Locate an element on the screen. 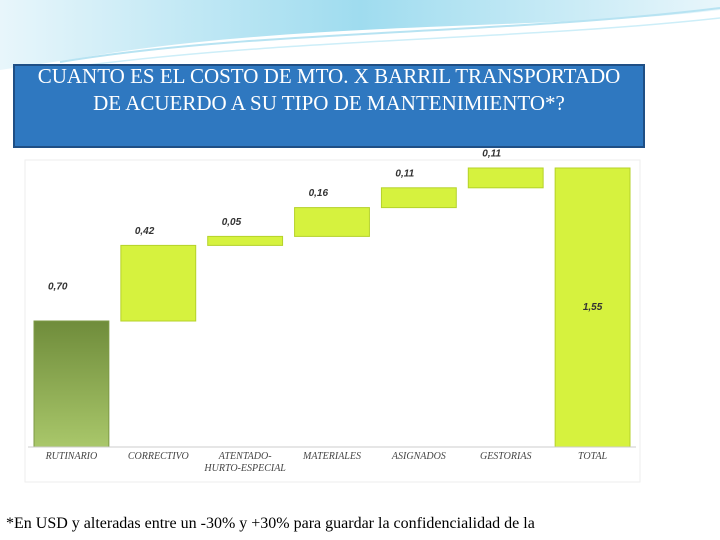  x-tick-label: GESTORIAS is located at coordinates (505, 456).